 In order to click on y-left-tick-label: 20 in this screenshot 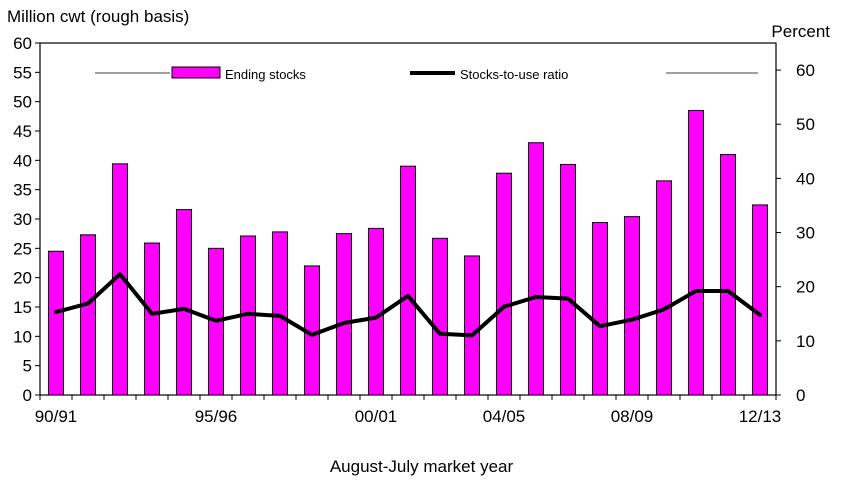, I will do `click(22, 278)`.